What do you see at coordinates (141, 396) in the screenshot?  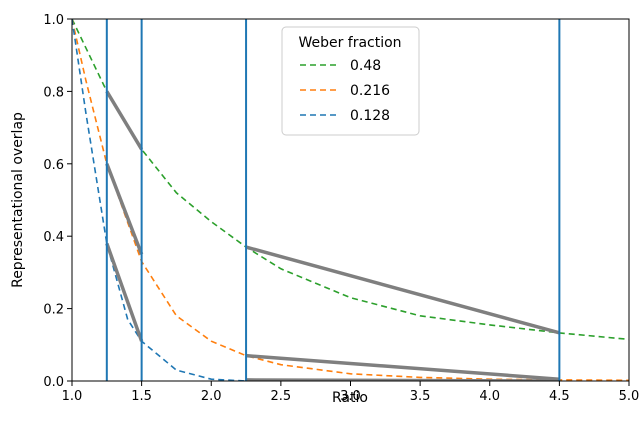 I see `x-tick-label: 1.5` at bounding box center [141, 396].